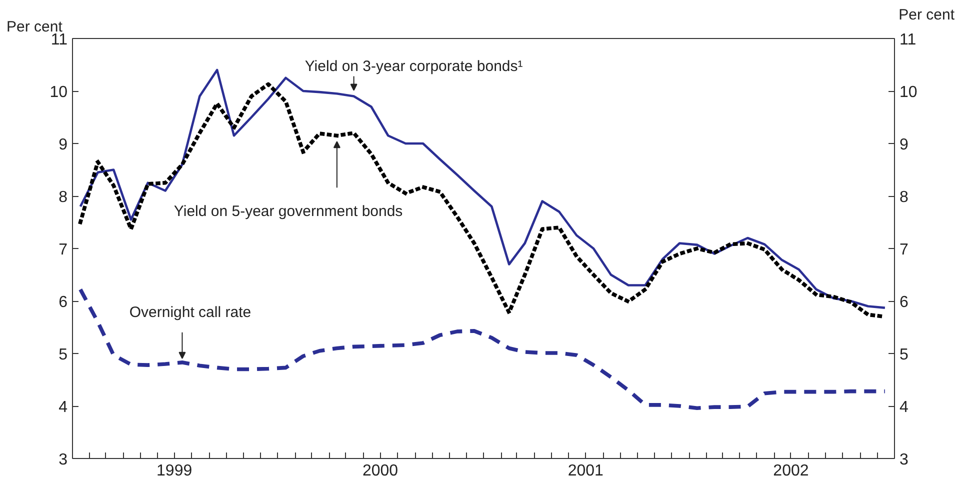  I want to click on x-tick-label: 1999, so click(174, 471).